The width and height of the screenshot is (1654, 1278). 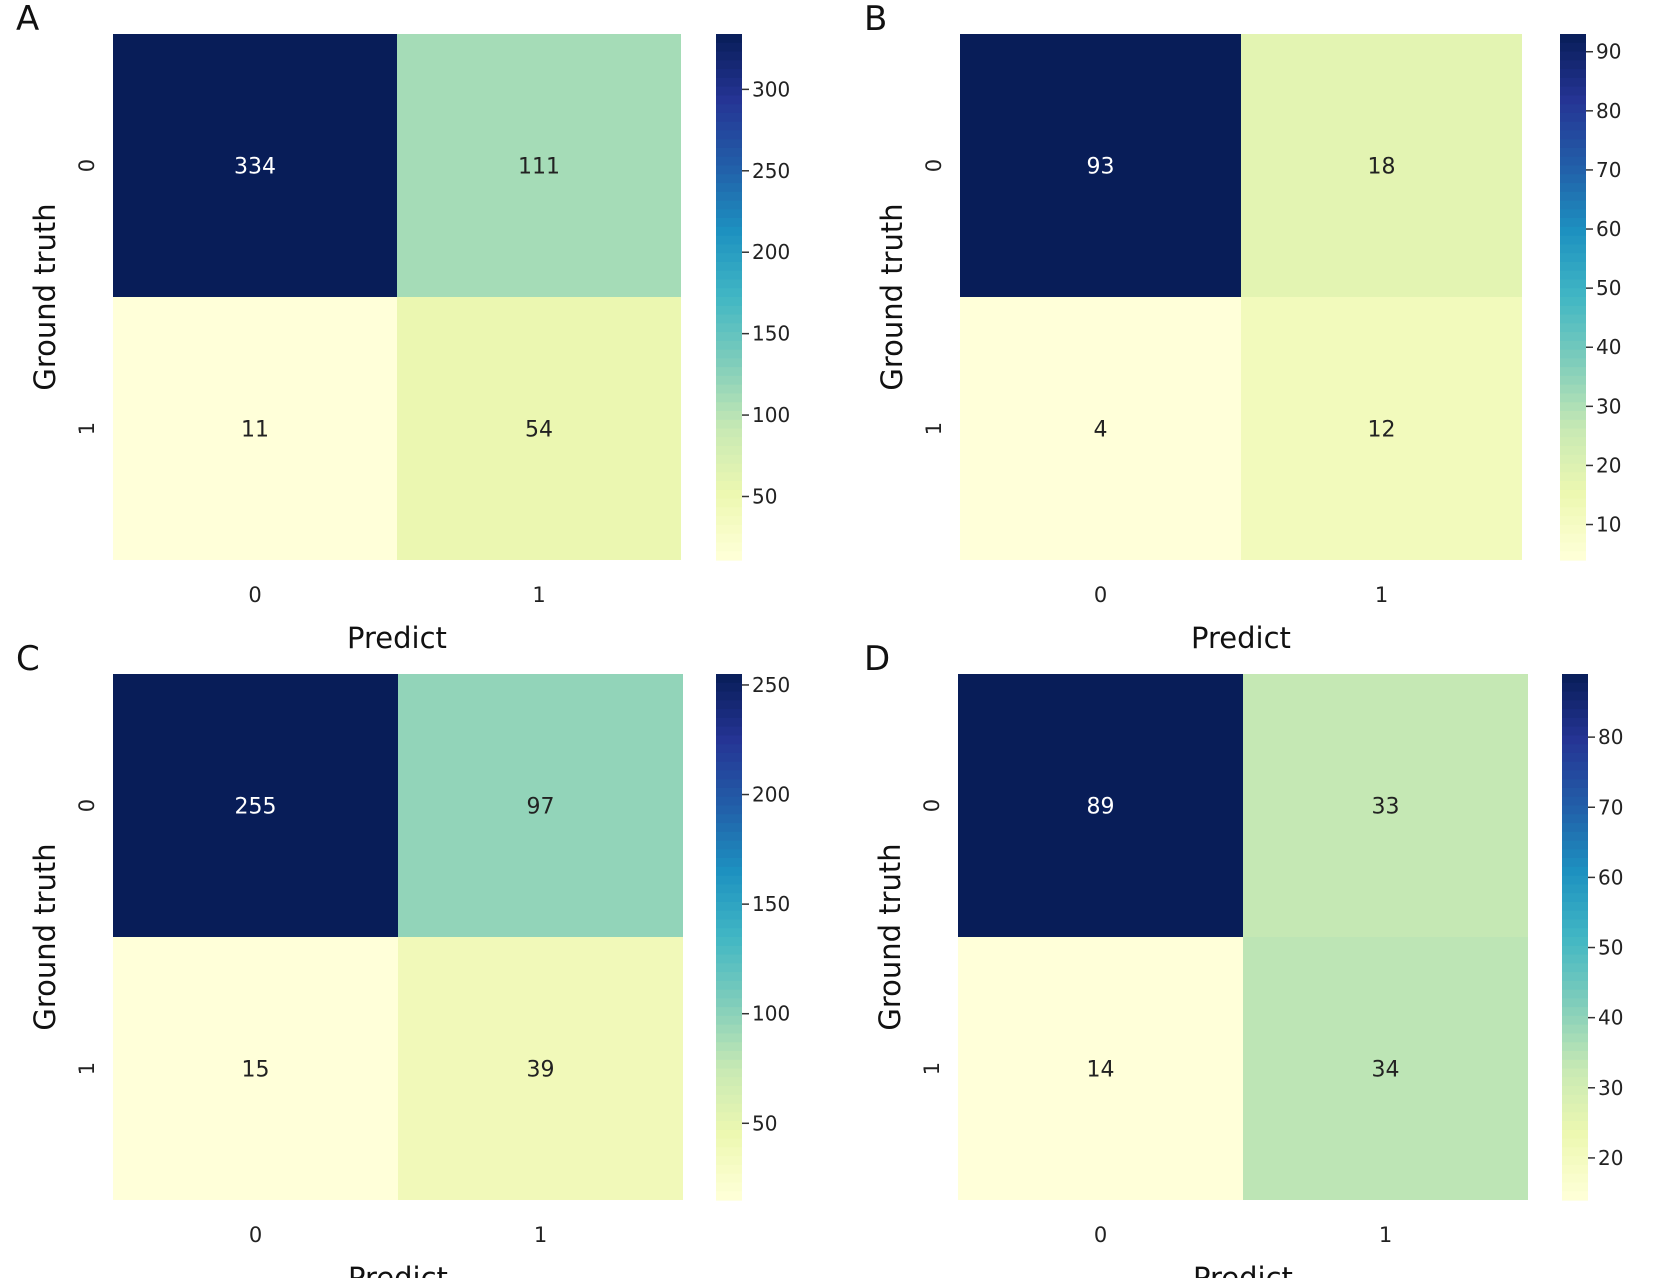 I want to click on colorbar-tick-label: 30, so click(x=1610, y=1088).